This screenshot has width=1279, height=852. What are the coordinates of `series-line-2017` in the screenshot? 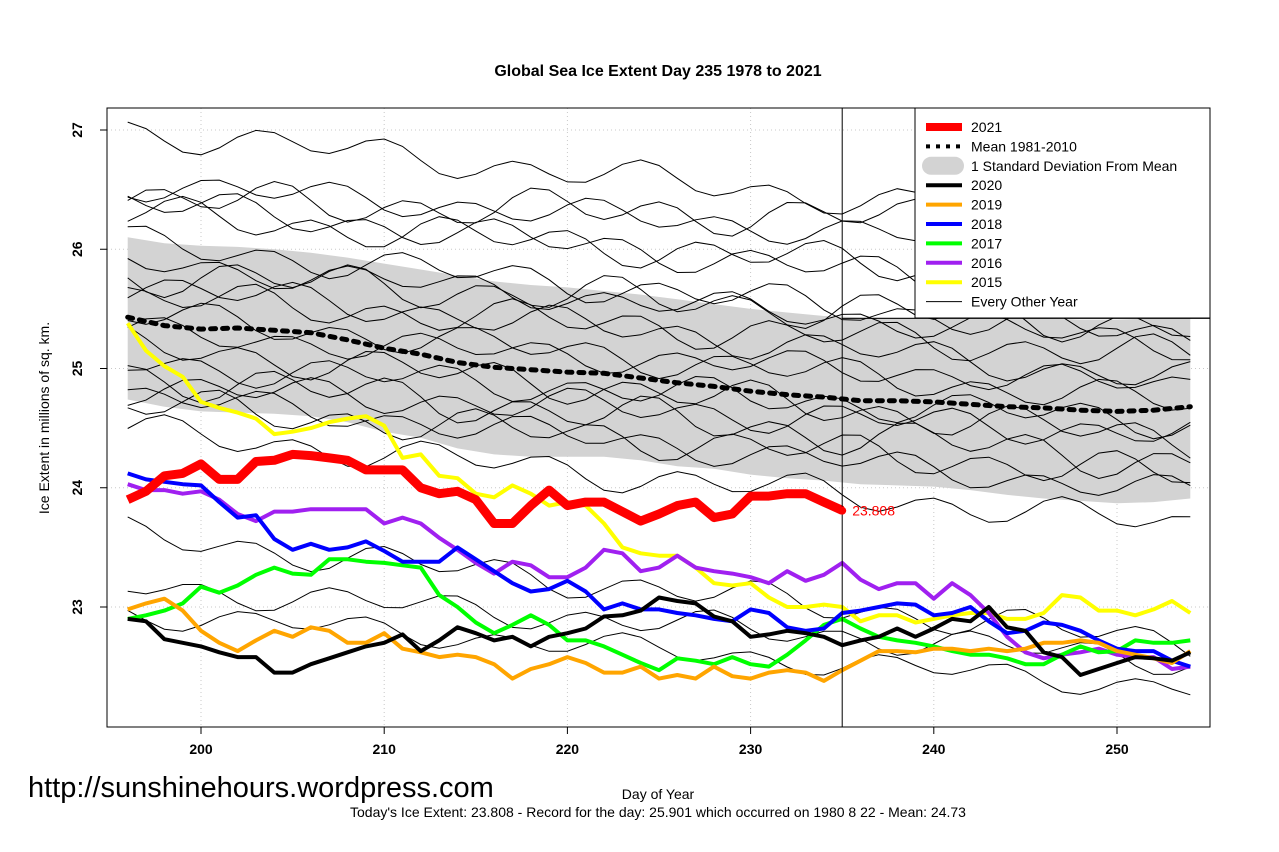 It's located at (659, 615).